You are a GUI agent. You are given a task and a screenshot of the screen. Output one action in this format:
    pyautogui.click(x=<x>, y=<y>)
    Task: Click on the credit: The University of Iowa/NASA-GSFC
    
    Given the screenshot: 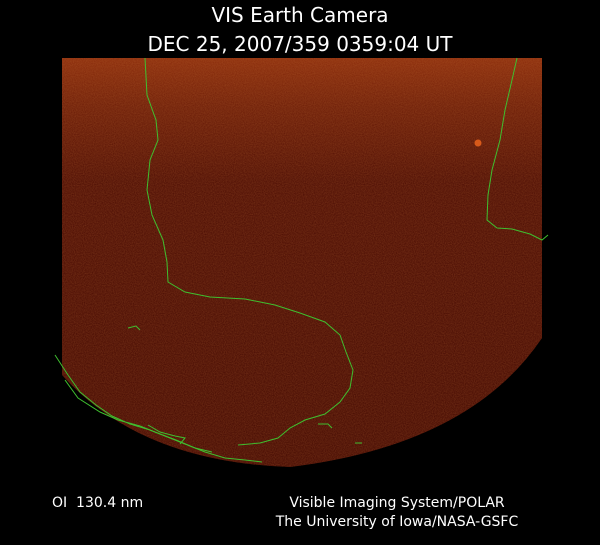 What is the action you would take?
    pyautogui.click(x=397, y=522)
    